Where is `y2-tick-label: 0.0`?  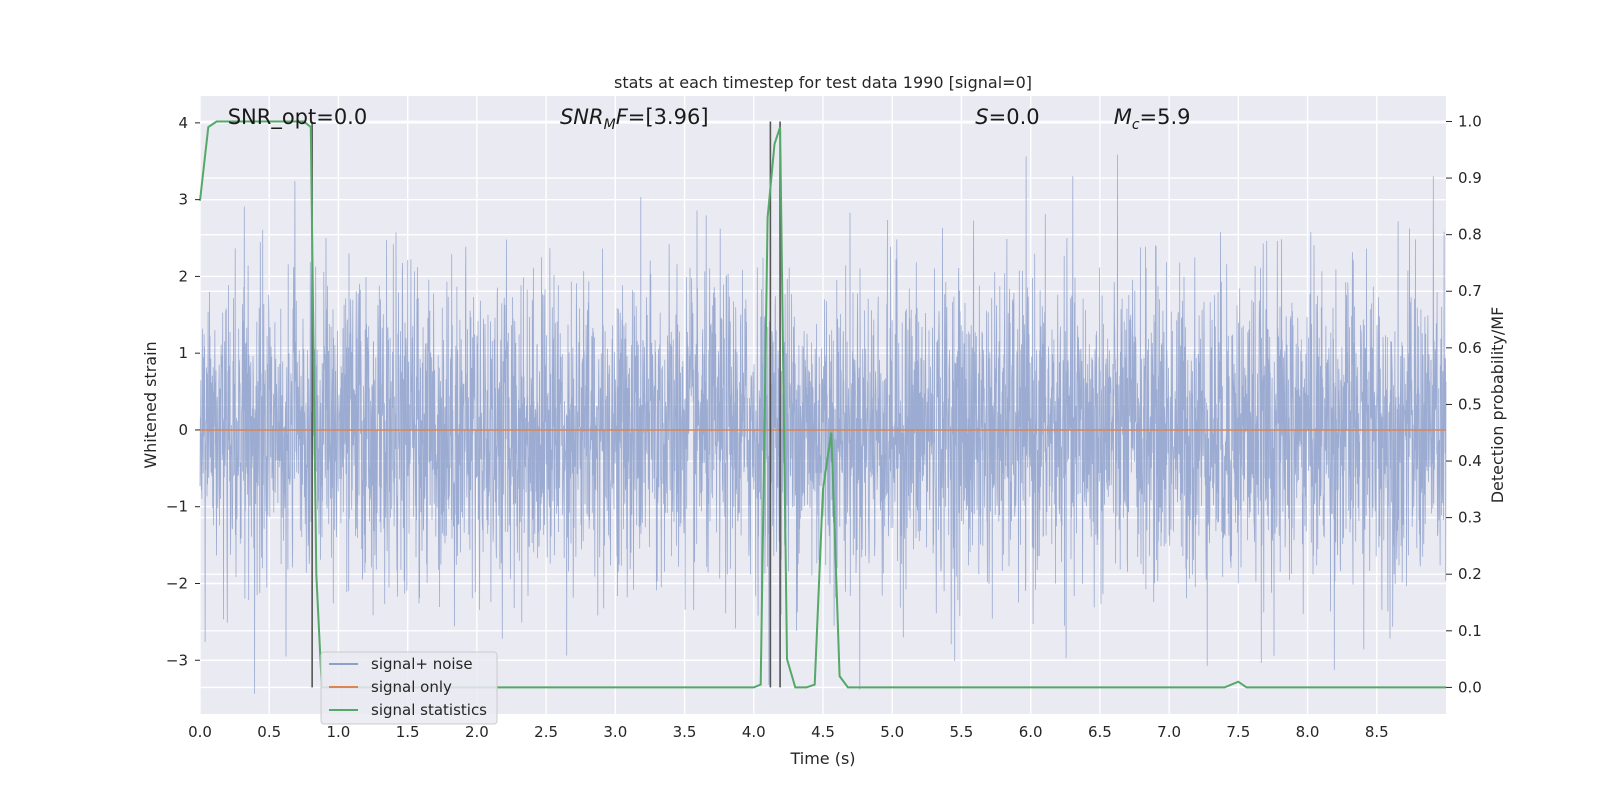 y2-tick-label: 0.0 is located at coordinates (1470, 687).